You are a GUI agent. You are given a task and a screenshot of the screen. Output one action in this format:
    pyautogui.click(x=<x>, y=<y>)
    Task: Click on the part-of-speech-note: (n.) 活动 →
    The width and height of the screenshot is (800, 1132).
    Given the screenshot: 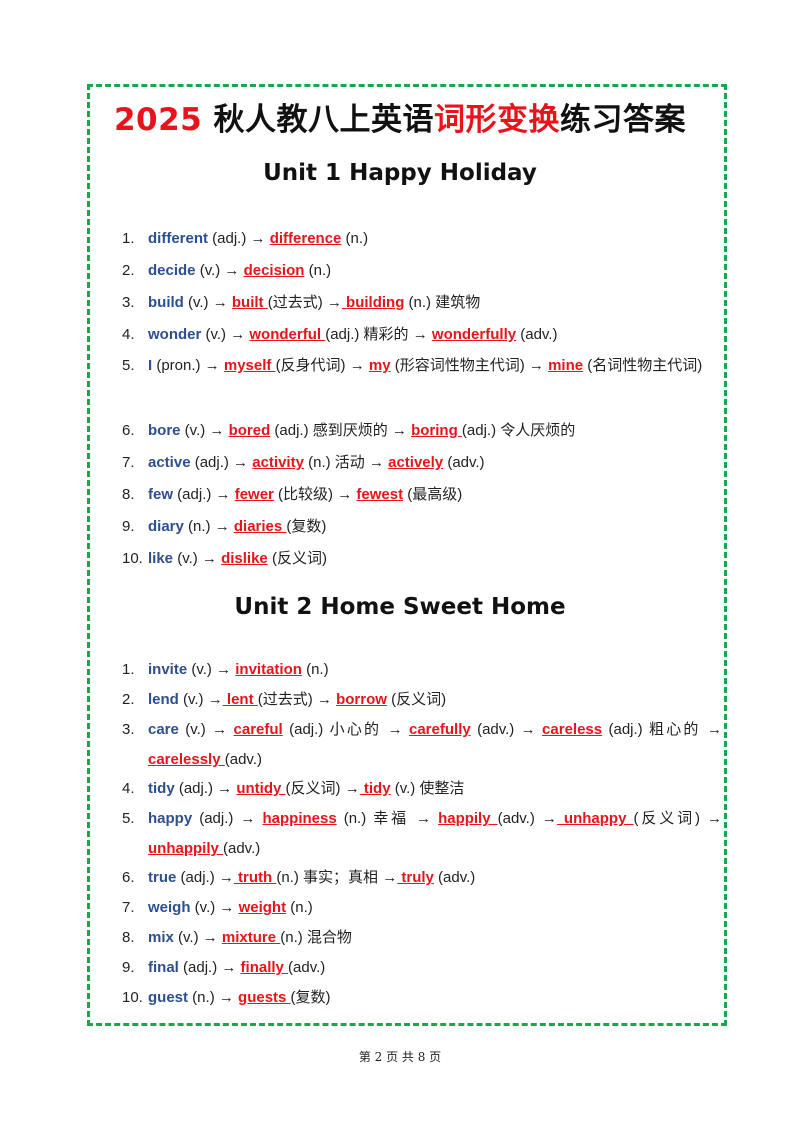 What is the action you would take?
    pyautogui.click(x=346, y=462)
    